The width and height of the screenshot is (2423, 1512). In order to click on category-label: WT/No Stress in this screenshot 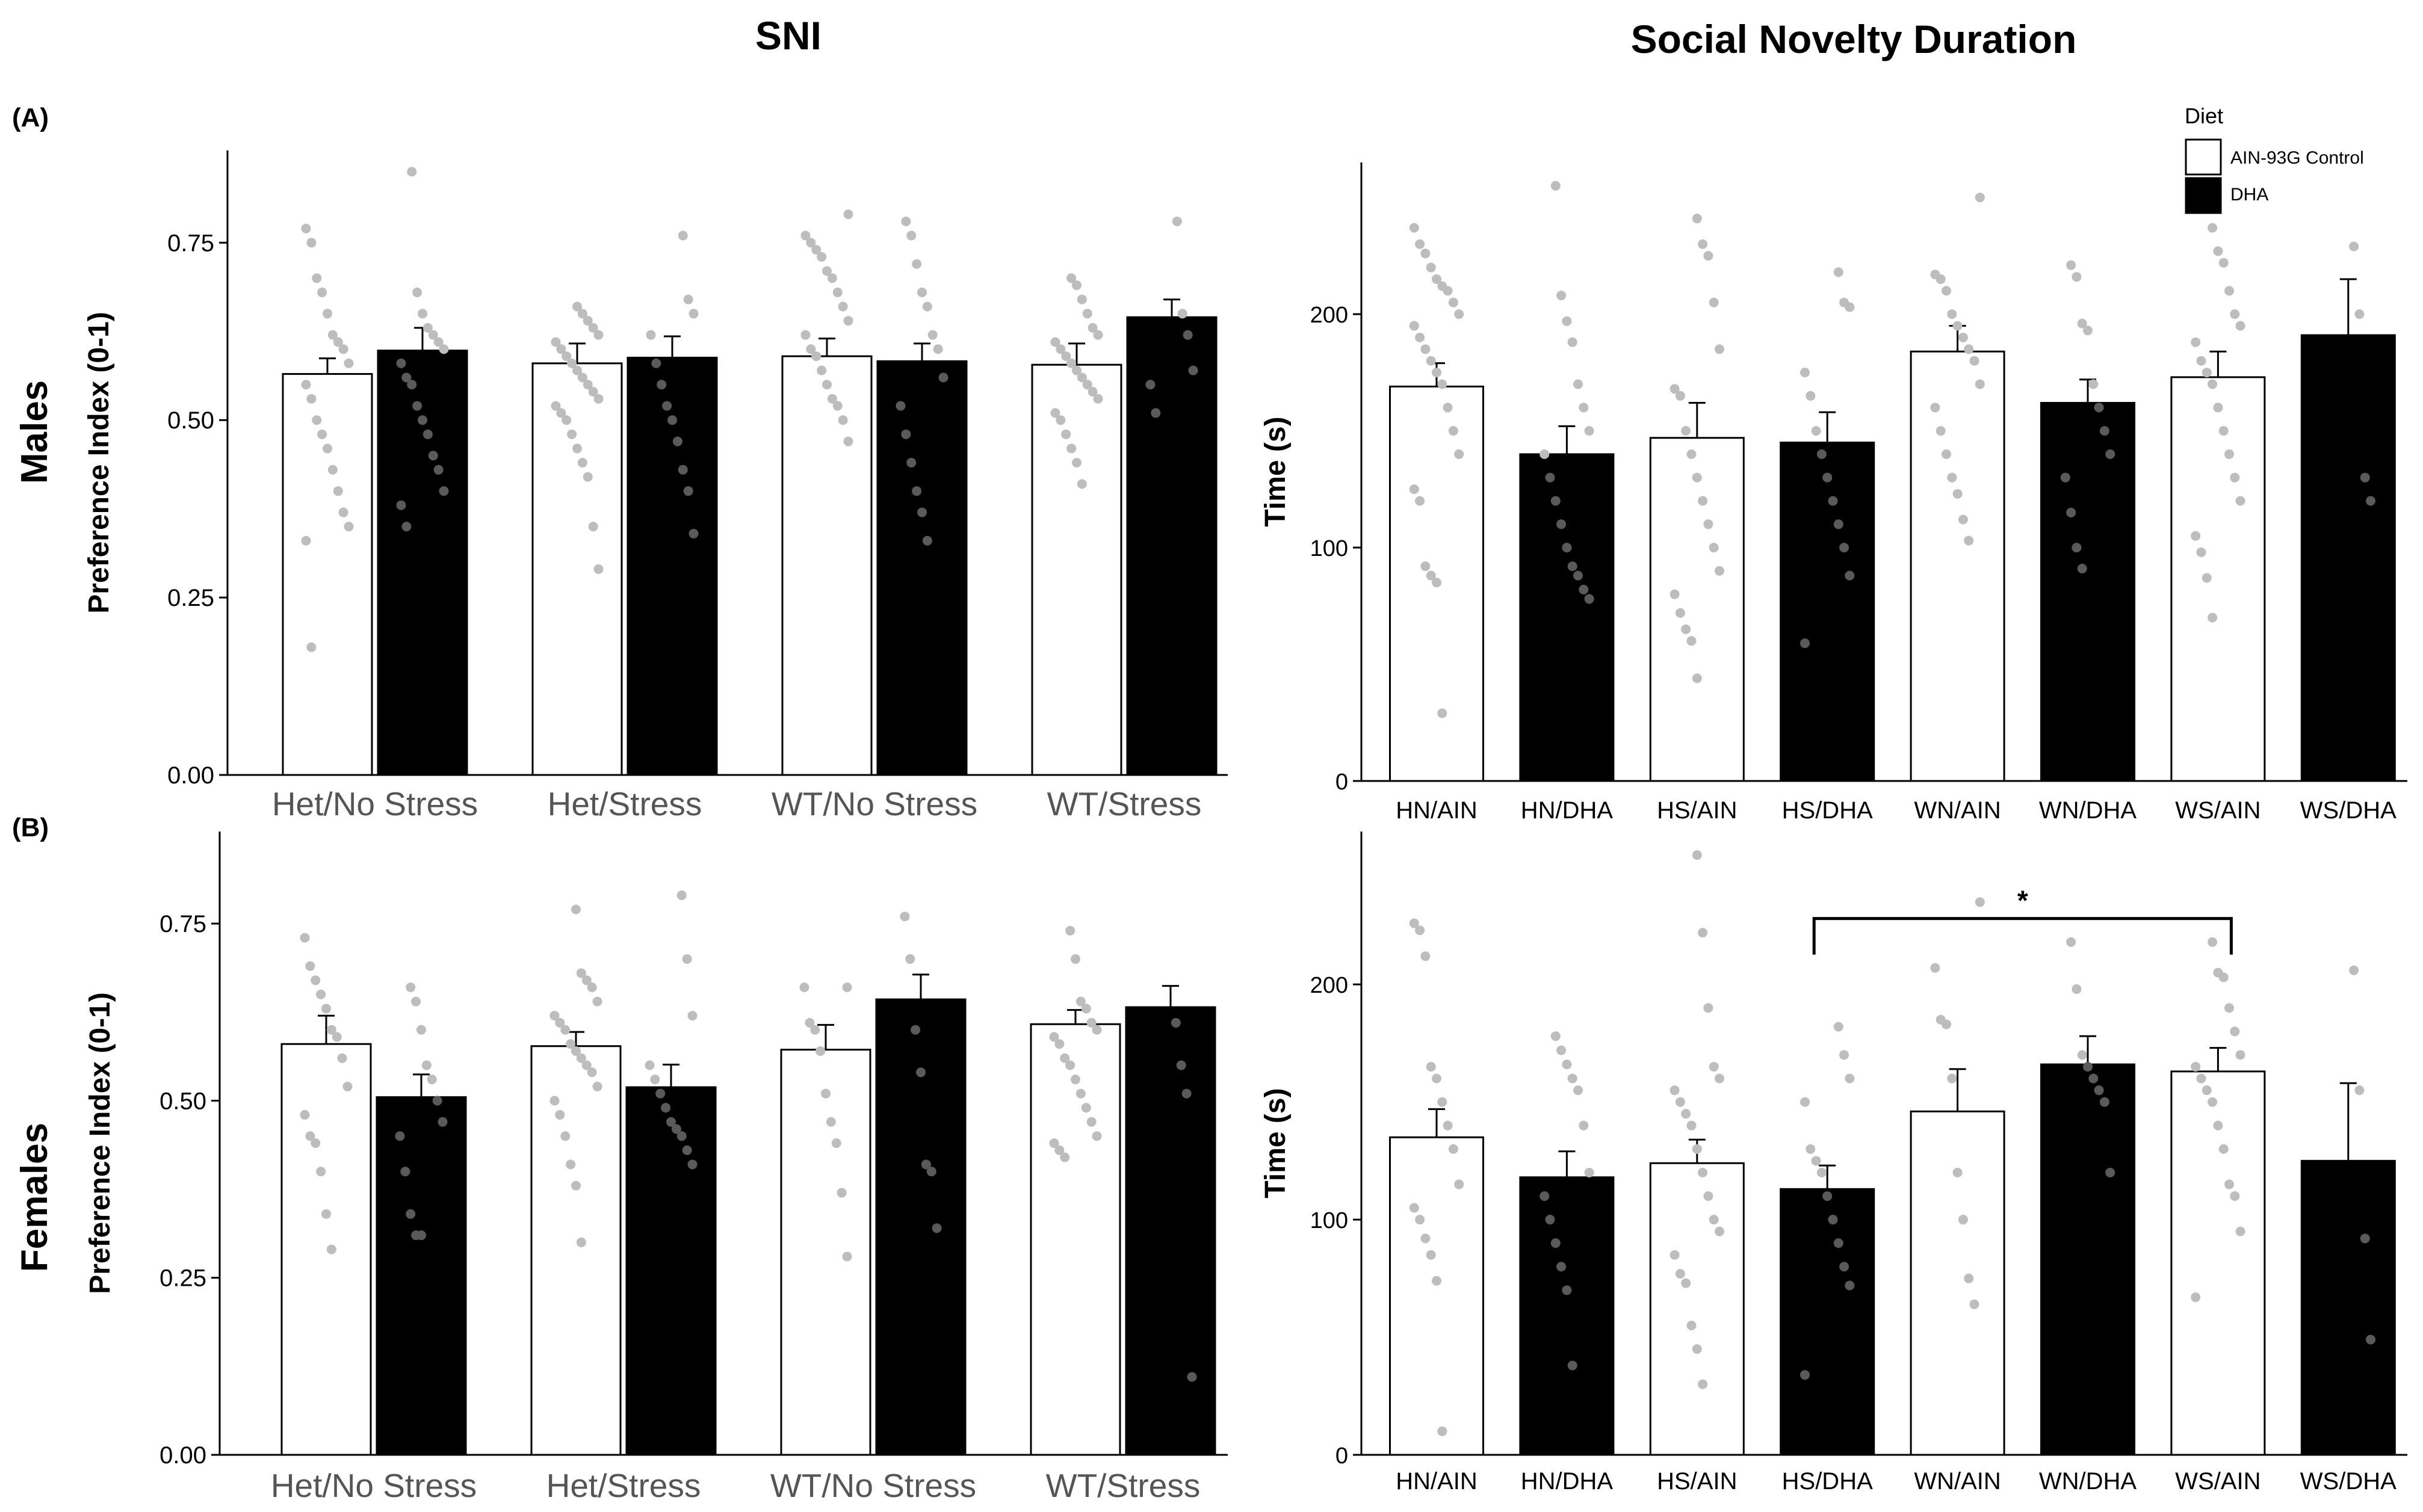, I will do `click(874, 803)`.